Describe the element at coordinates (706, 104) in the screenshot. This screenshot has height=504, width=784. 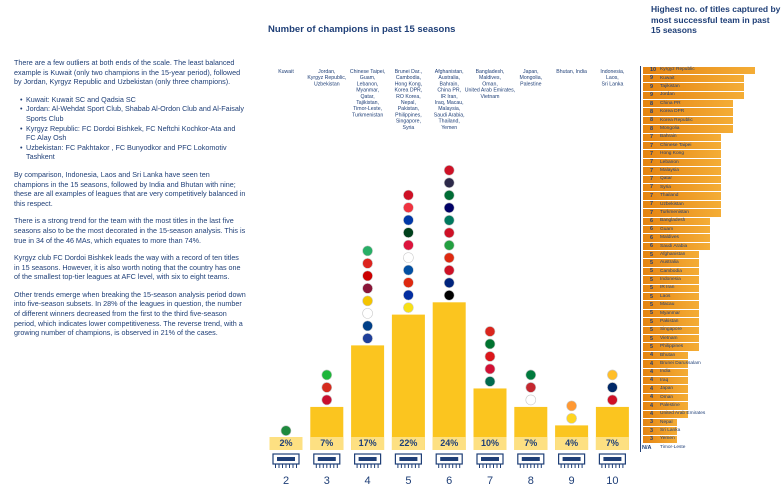
I see `list-item: 8 China PR` at that location.